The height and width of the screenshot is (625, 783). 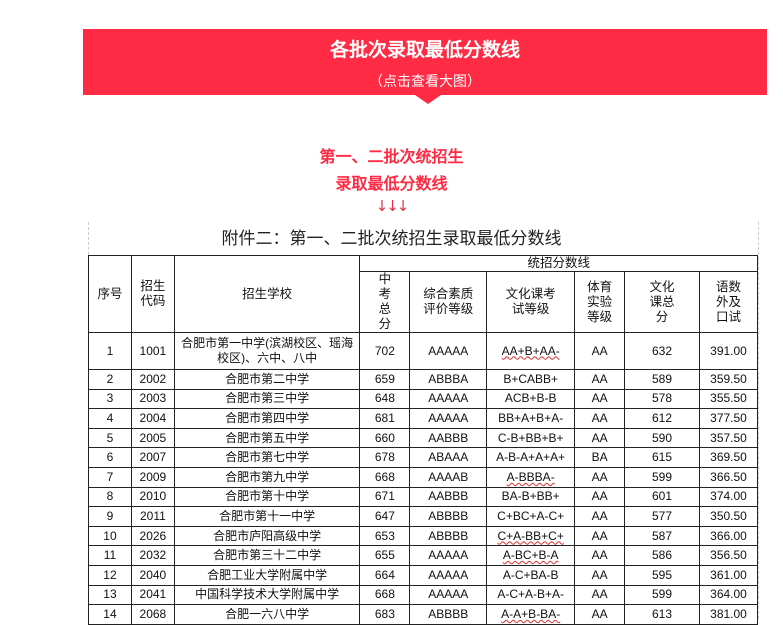 I want to click on table-cell: 655, so click(x=385, y=555).